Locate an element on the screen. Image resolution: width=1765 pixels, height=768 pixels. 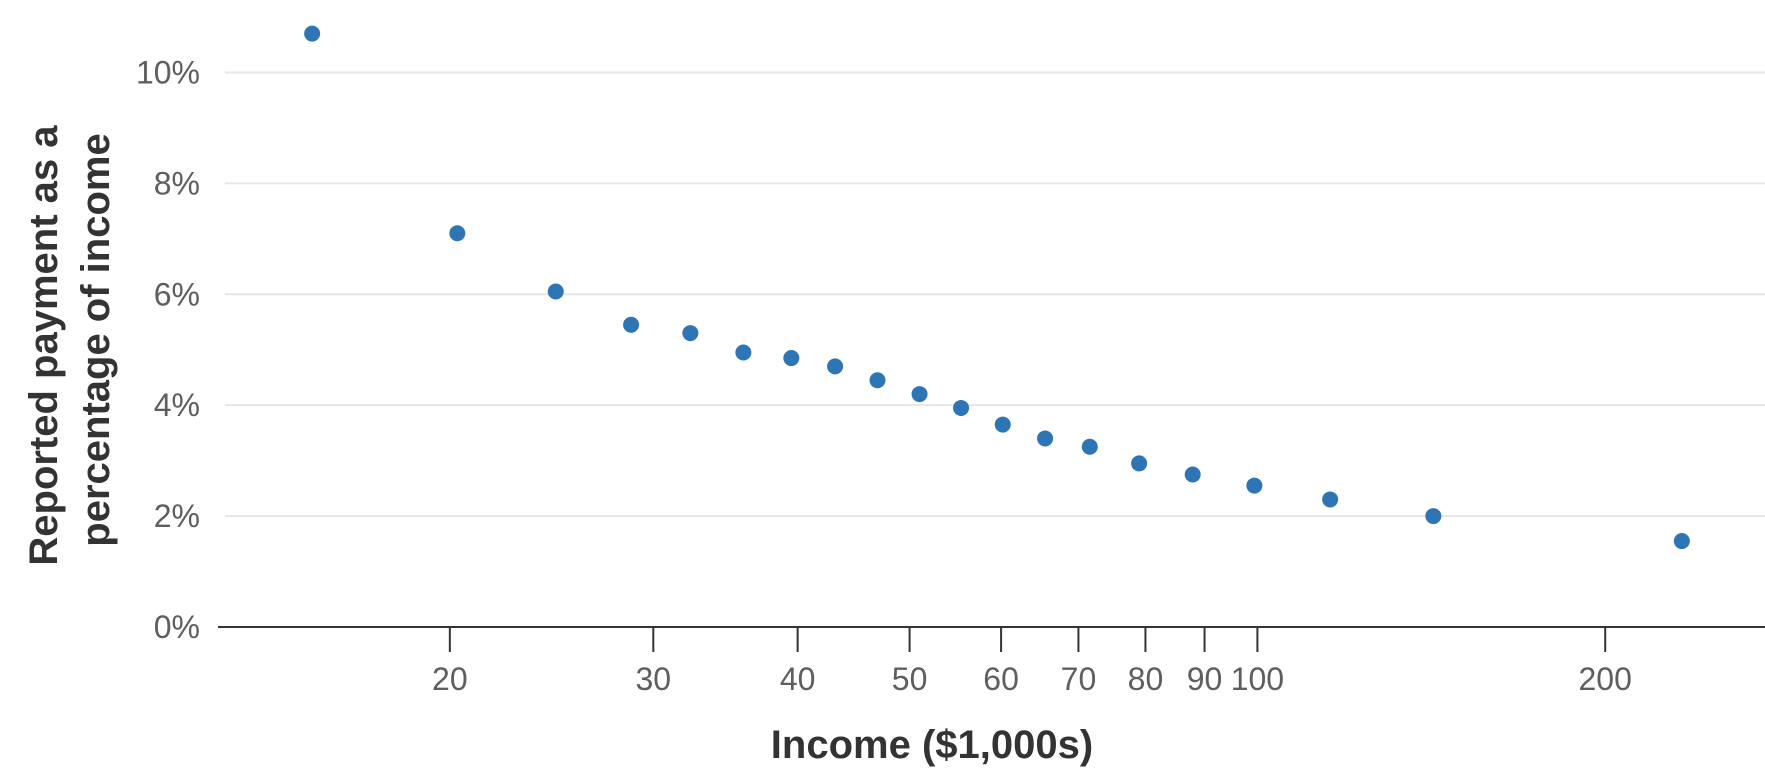
x-tick-label: 90 is located at coordinates (1205, 679).